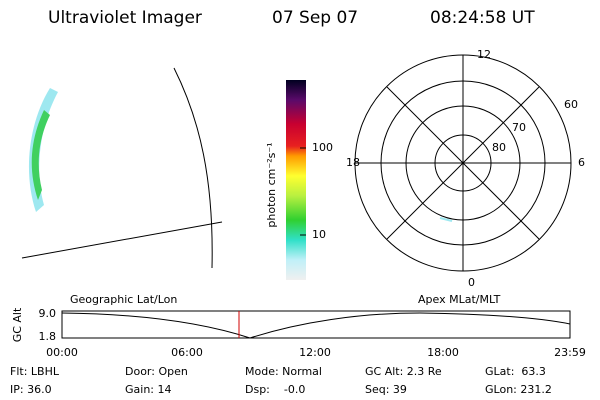  What do you see at coordinates (35, 371) in the screenshot?
I see `footer-item: Flt: LBHL` at bounding box center [35, 371].